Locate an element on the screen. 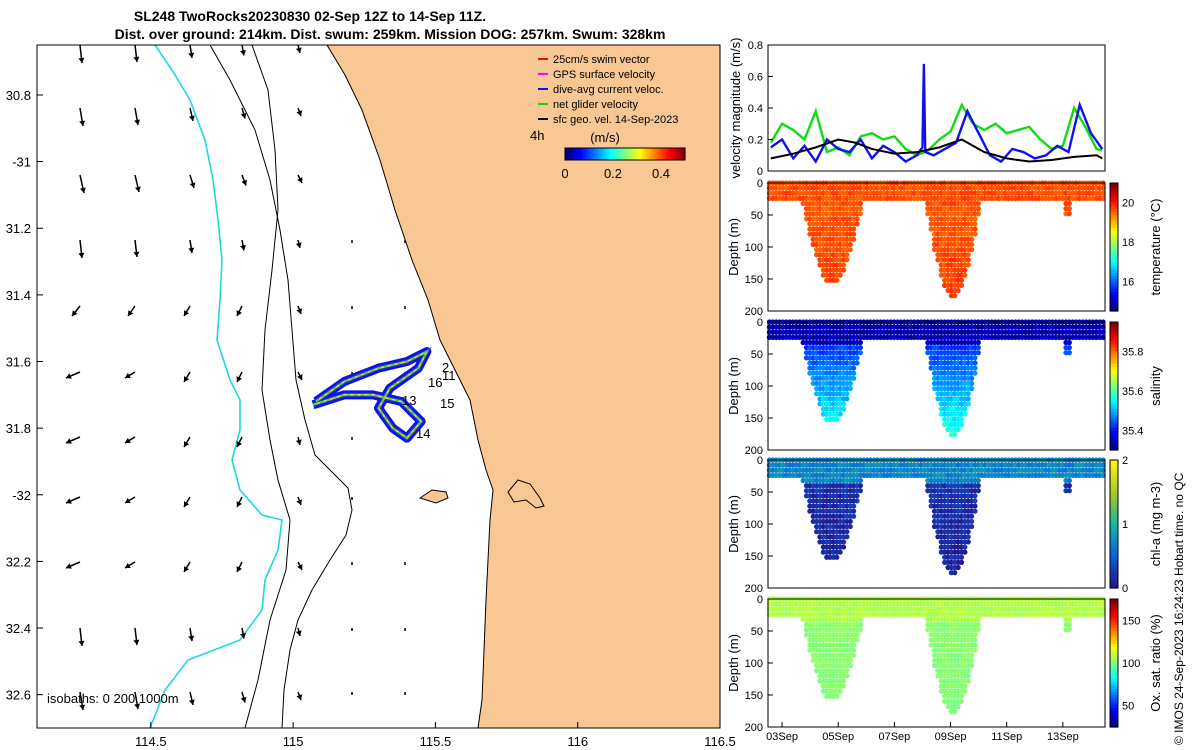 The image size is (1200, 750). profile-colorbar-label: chl-a (mg m-3) is located at coordinates (1155, 524).